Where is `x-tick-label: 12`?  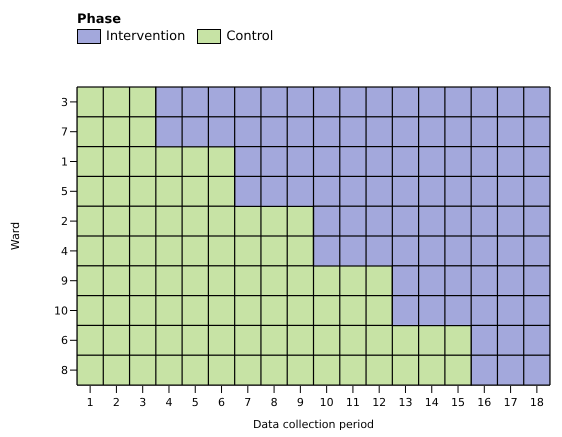 x-tick-label: 12 is located at coordinates (379, 402).